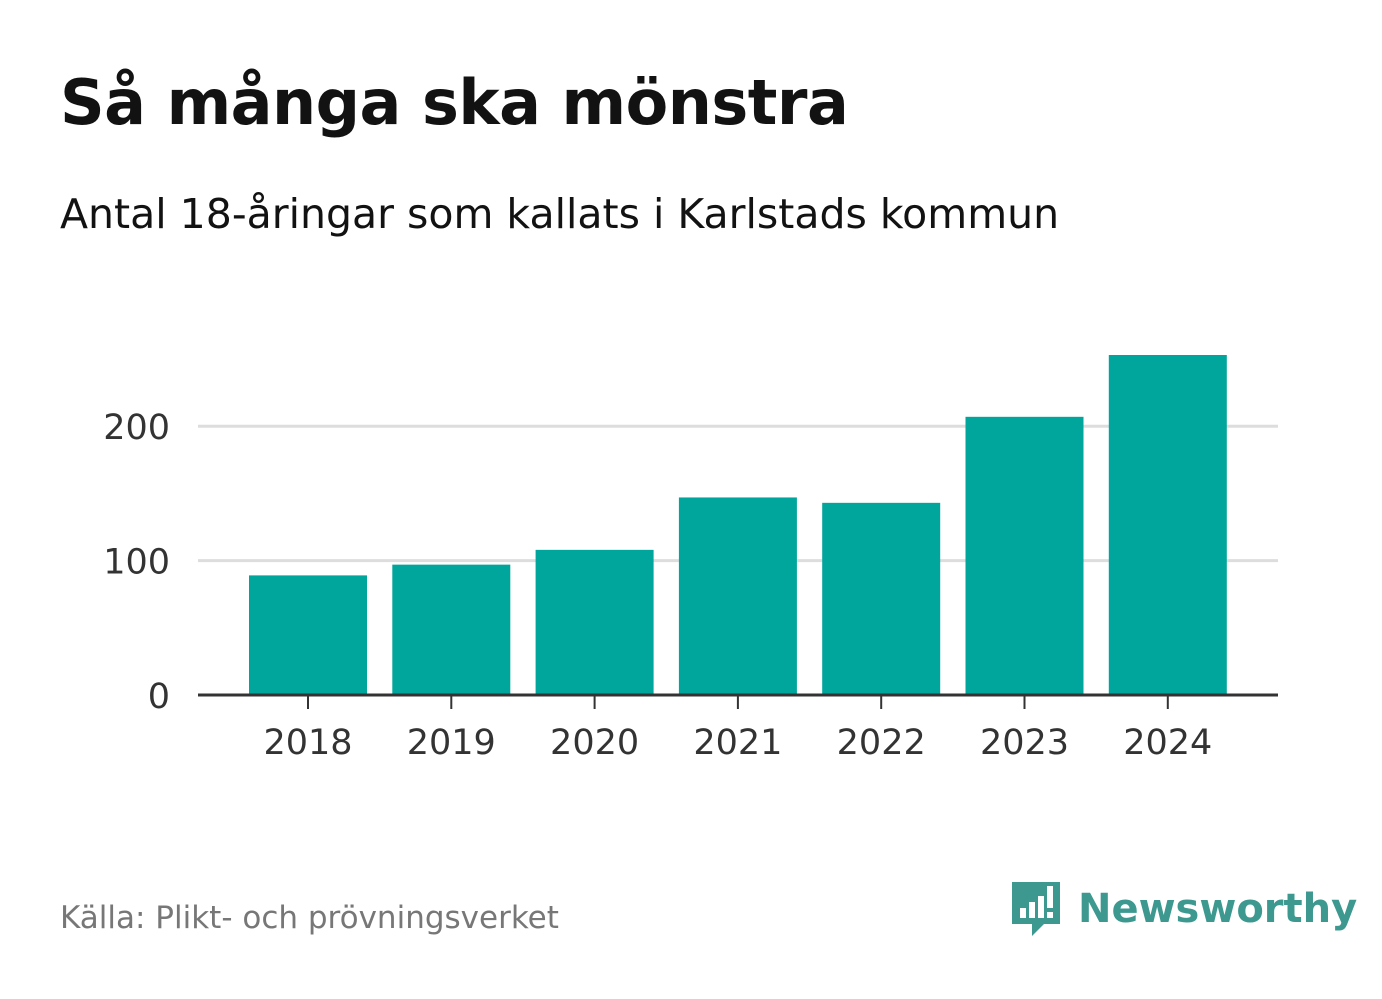  What do you see at coordinates (307, 743) in the screenshot?
I see `x-tick-label: 2018` at bounding box center [307, 743].